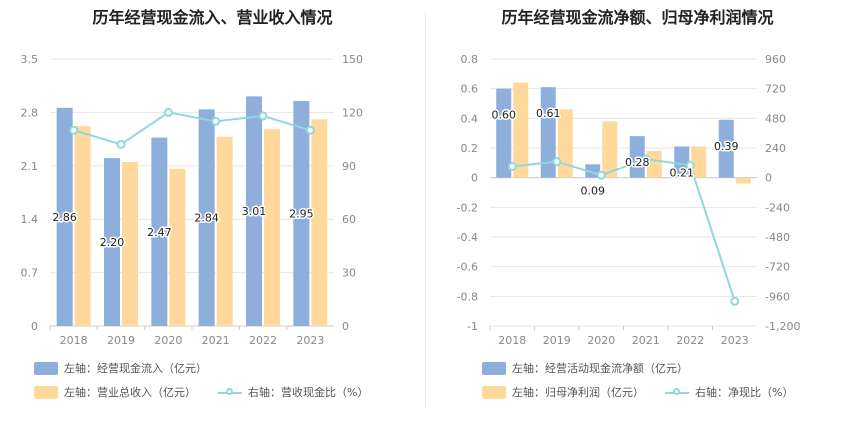  Describe the element at coordinates (637, 17) in the screenshot. I see `chart-title: 历年经营现金流净额、归母净利润情况` at that location.